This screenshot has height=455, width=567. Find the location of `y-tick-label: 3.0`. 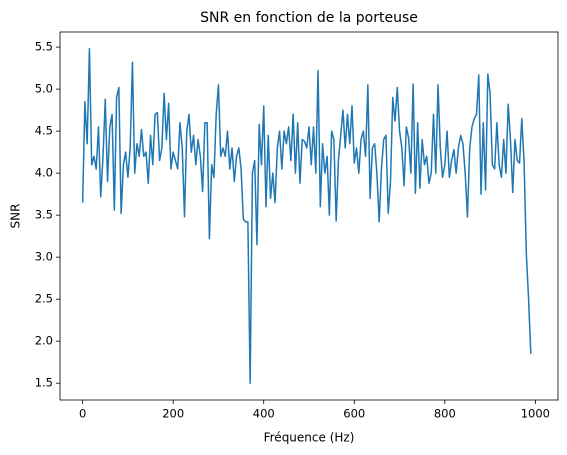

y-tick-label: 3.0 is located at coordinates (44, 257).